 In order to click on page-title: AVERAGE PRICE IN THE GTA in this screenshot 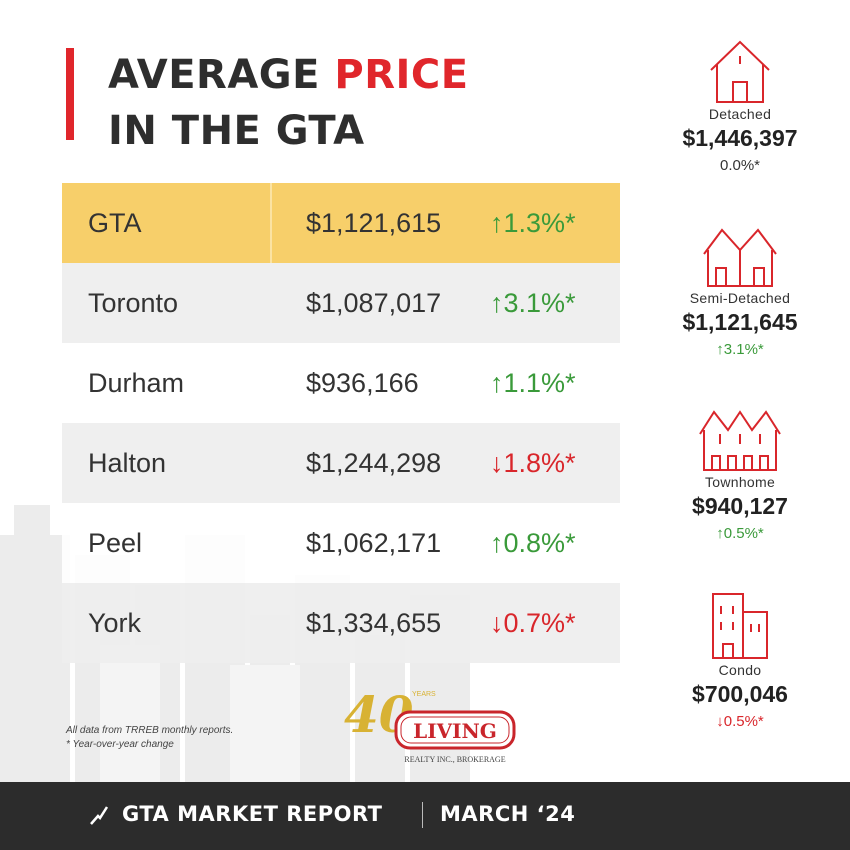, I will do `click(288, 103)`.